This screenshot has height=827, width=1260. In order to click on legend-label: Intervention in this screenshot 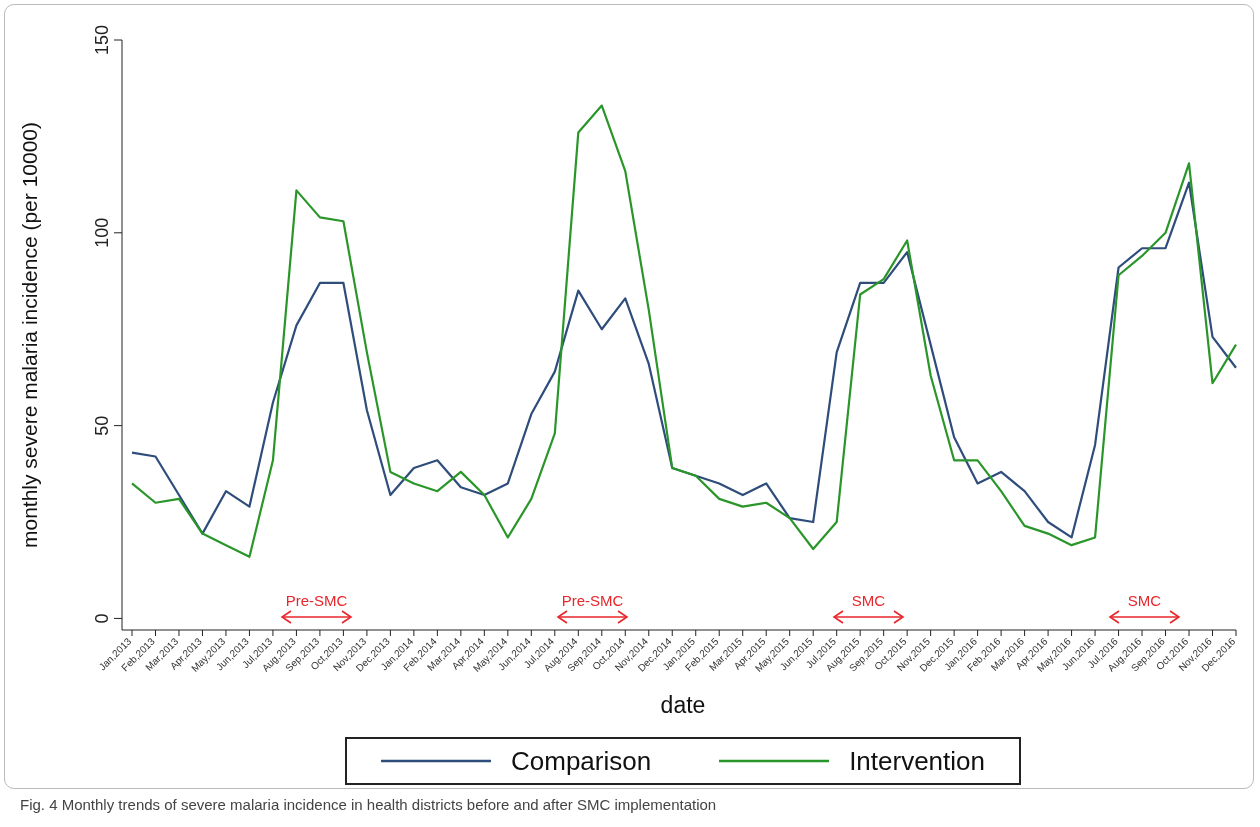, I will do `click(917, 761)`.